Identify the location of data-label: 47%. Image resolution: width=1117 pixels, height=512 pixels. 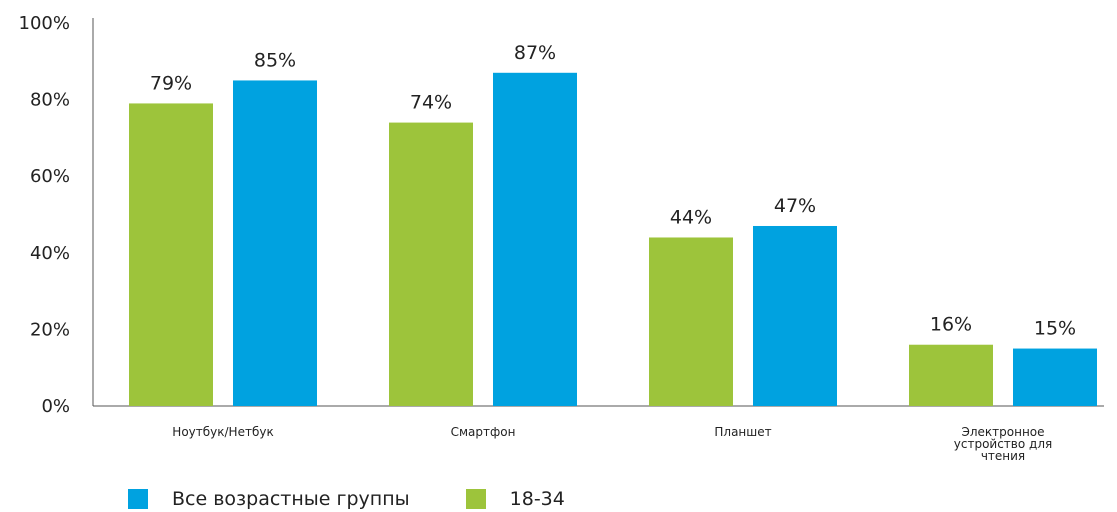
(795, 206).